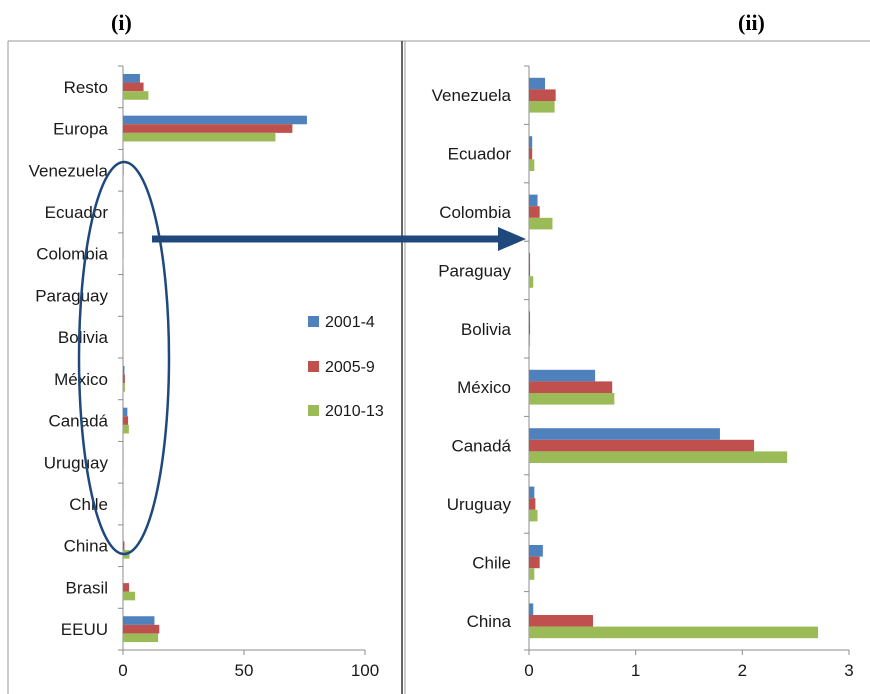 This screenshot has width=870, height=694. I want to click on legend: 2001-4 2005-9 2010-13, so click(346, 367).